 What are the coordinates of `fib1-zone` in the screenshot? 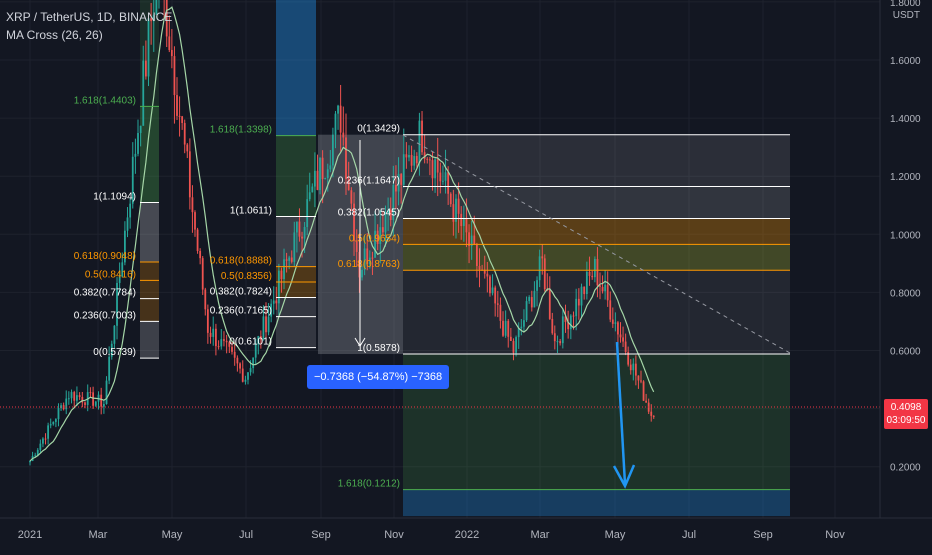 It's located at (149, 232).